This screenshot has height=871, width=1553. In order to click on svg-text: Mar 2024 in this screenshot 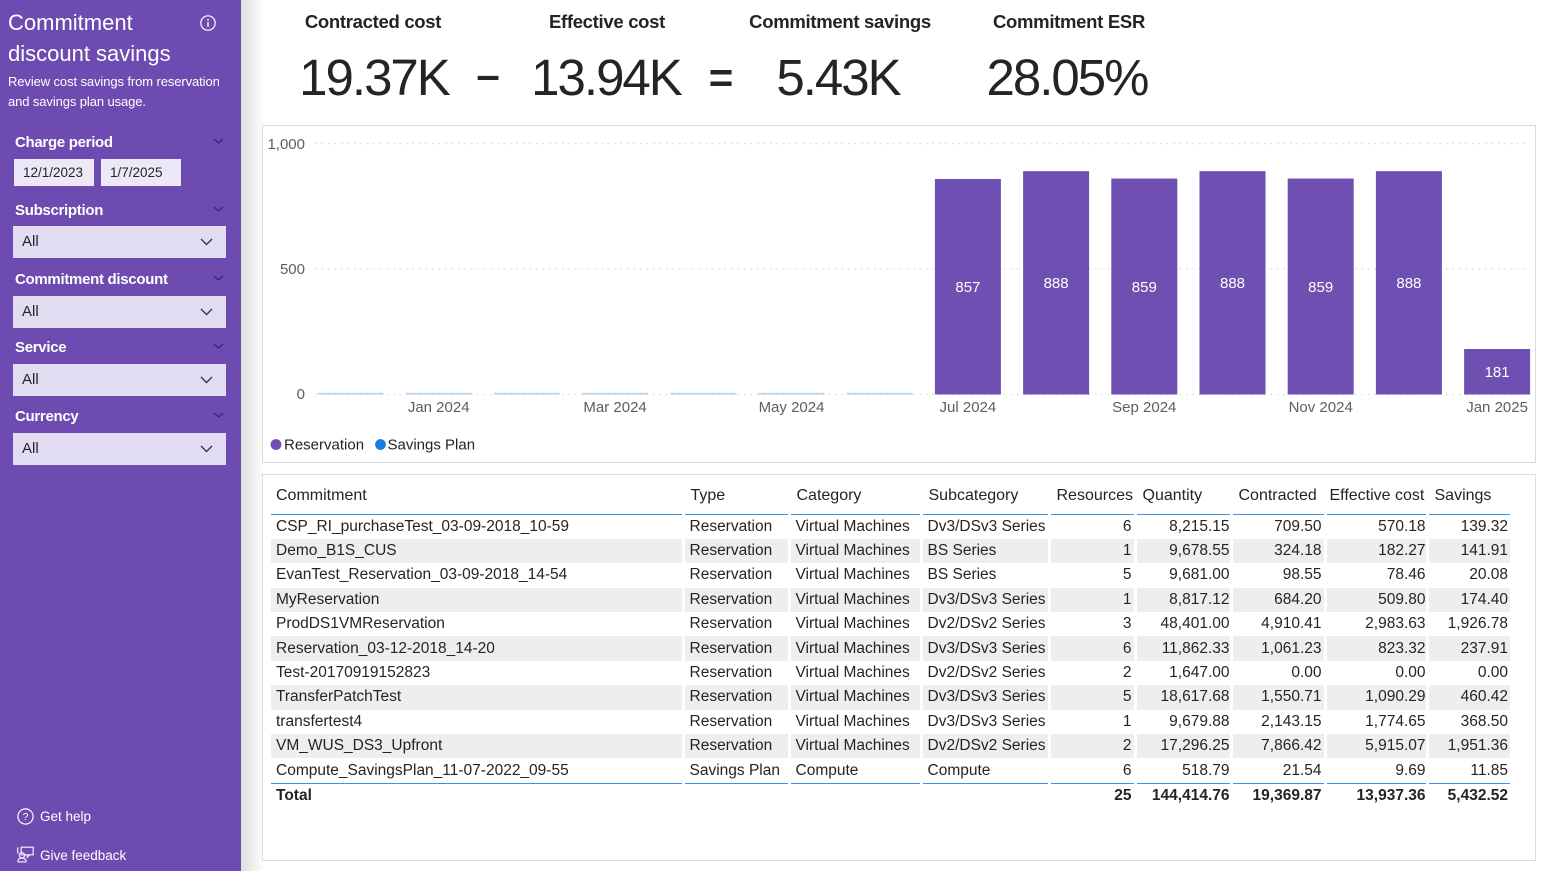, I will do `click(614, 407)`.